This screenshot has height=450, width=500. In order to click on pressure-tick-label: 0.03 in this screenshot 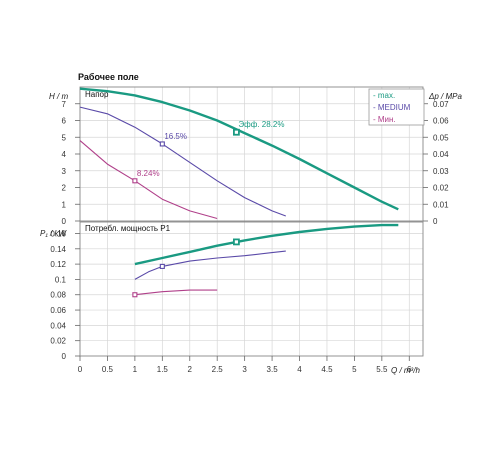, I will do `click(441, 171)`.